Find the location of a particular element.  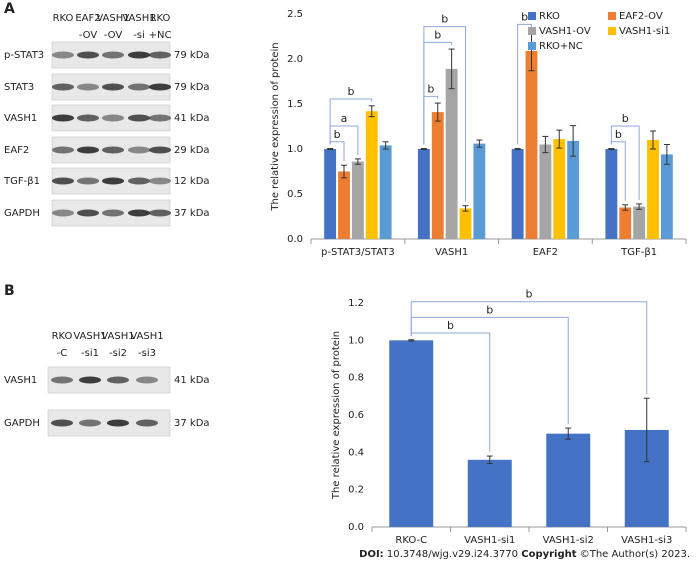

doi-label: DOI: is located at coordinates (371, 554).